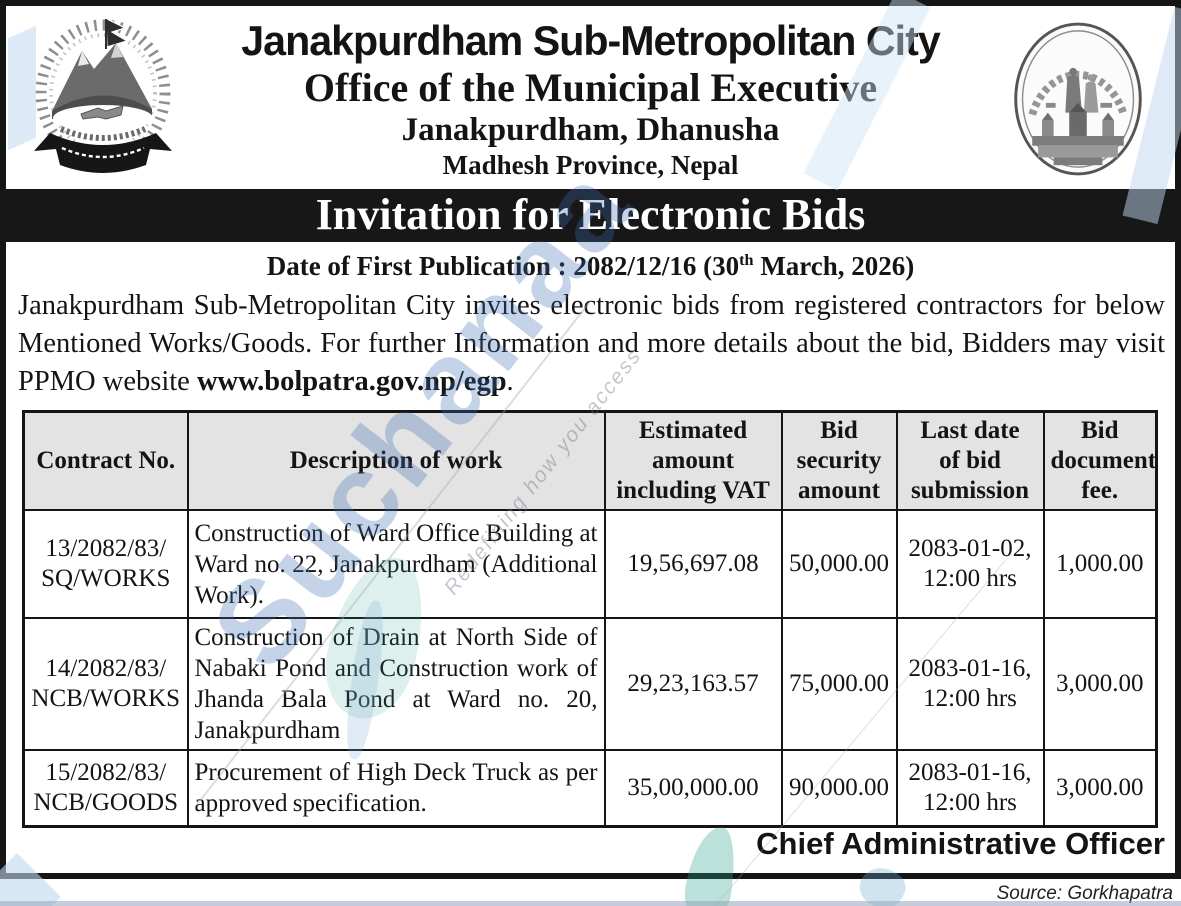  I want to click on col-header-contract-no: Contract No., so click(105, 460).